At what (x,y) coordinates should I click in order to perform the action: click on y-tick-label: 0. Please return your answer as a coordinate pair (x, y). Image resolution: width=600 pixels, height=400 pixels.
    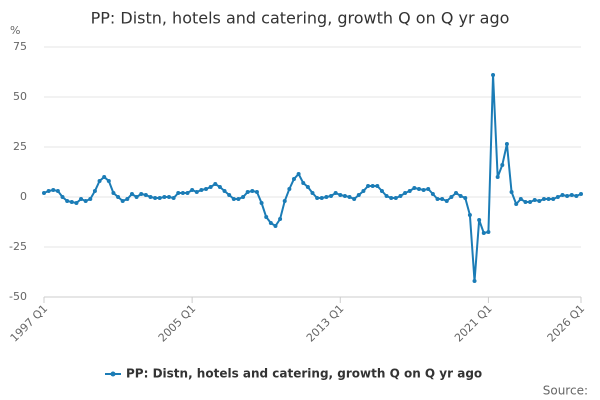
    Looking at the image, I should click on (23, 196).